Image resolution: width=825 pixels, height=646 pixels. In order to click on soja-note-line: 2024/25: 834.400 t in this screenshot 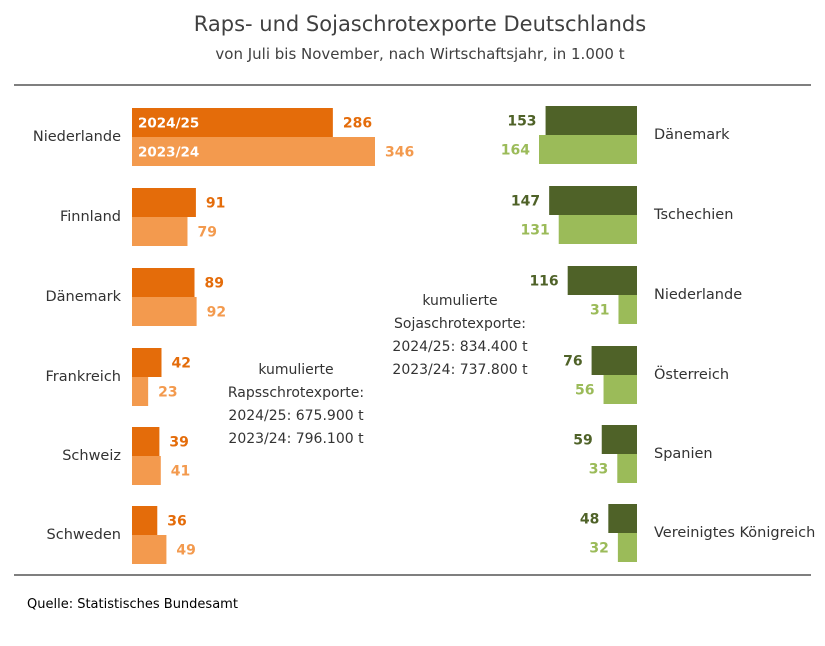, I will do `click(460, 347)`.